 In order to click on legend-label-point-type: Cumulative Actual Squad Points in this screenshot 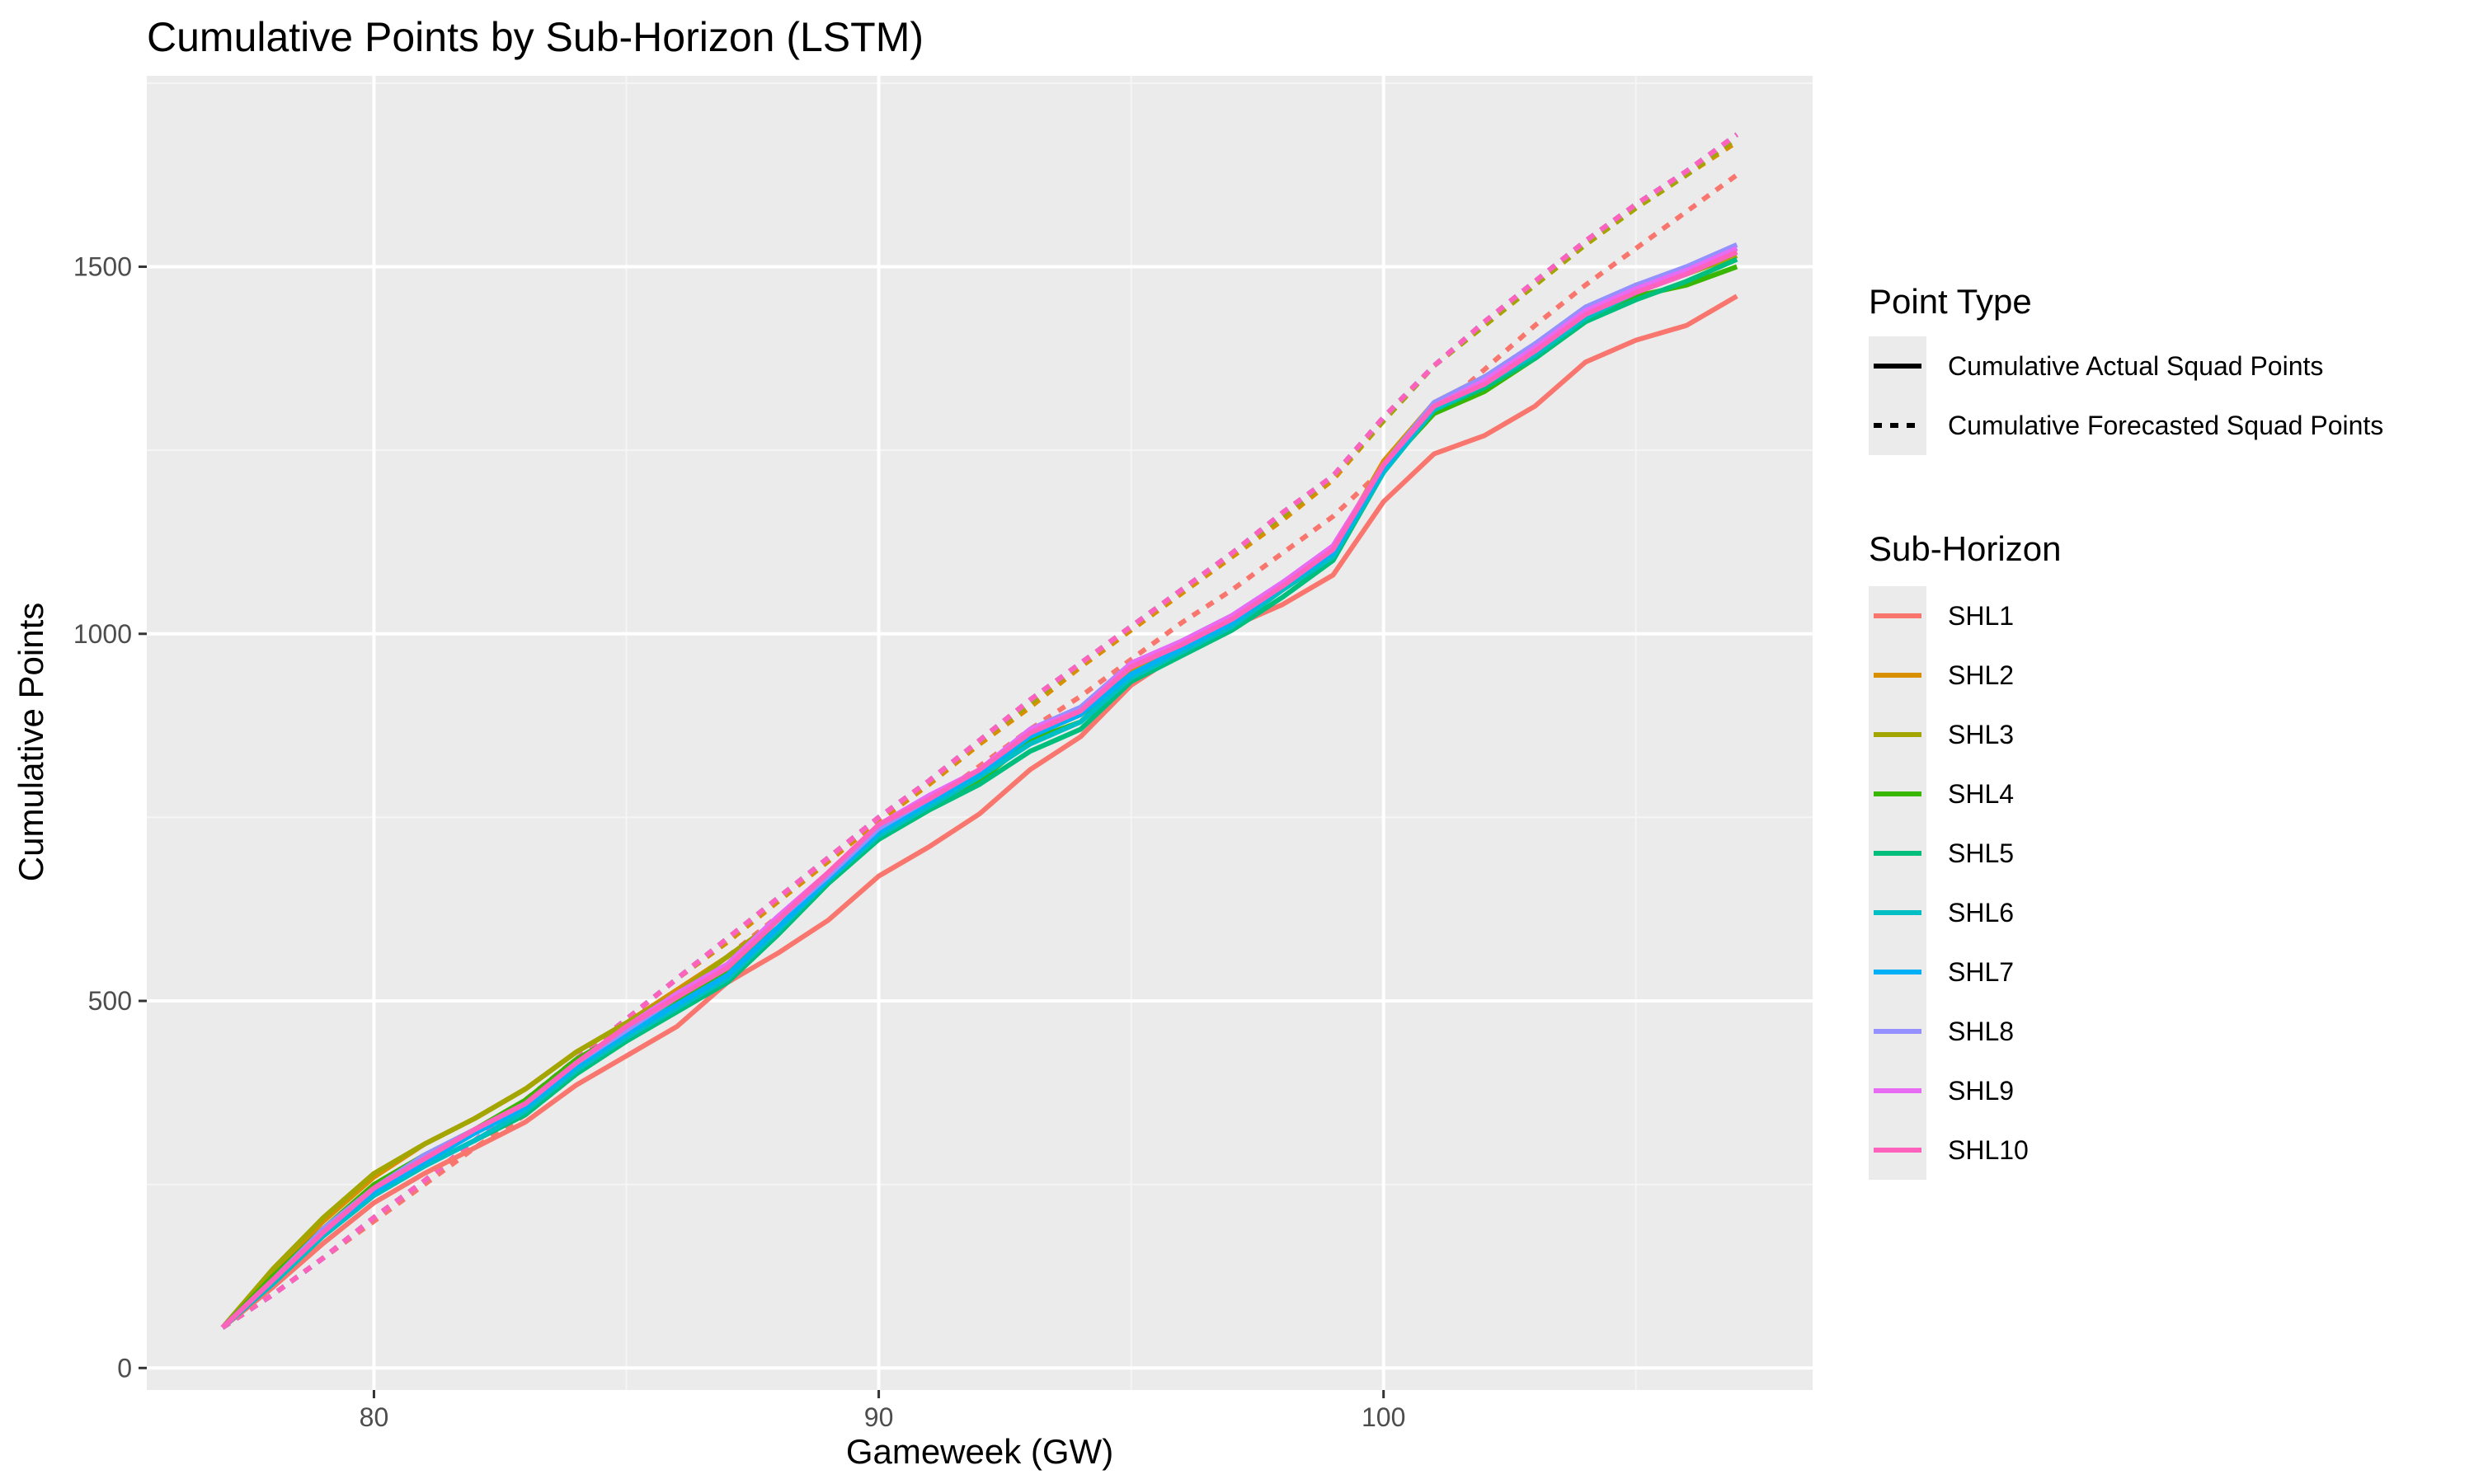, I will do `click(2135, 366)`.